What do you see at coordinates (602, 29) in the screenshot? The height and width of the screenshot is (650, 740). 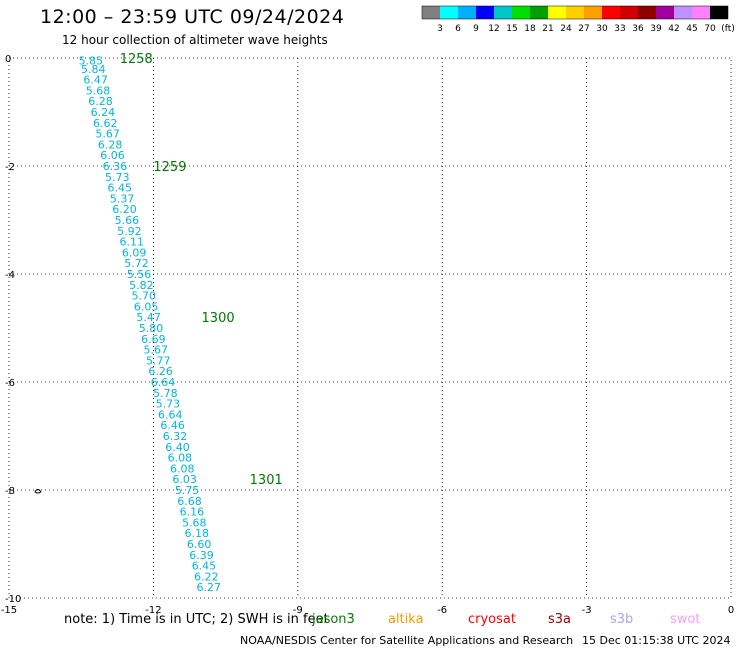 I see `colorbar-label: 30` at bounding box center [602, 29].